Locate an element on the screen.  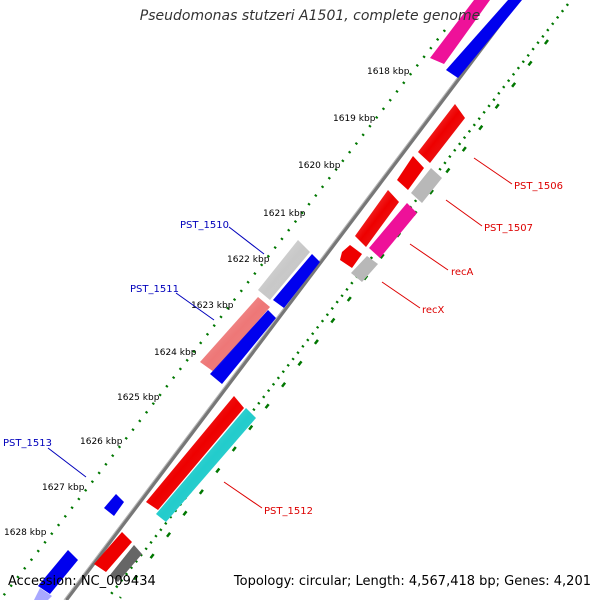
gene-bar-red-arrow is located at coordinates (351, 256).